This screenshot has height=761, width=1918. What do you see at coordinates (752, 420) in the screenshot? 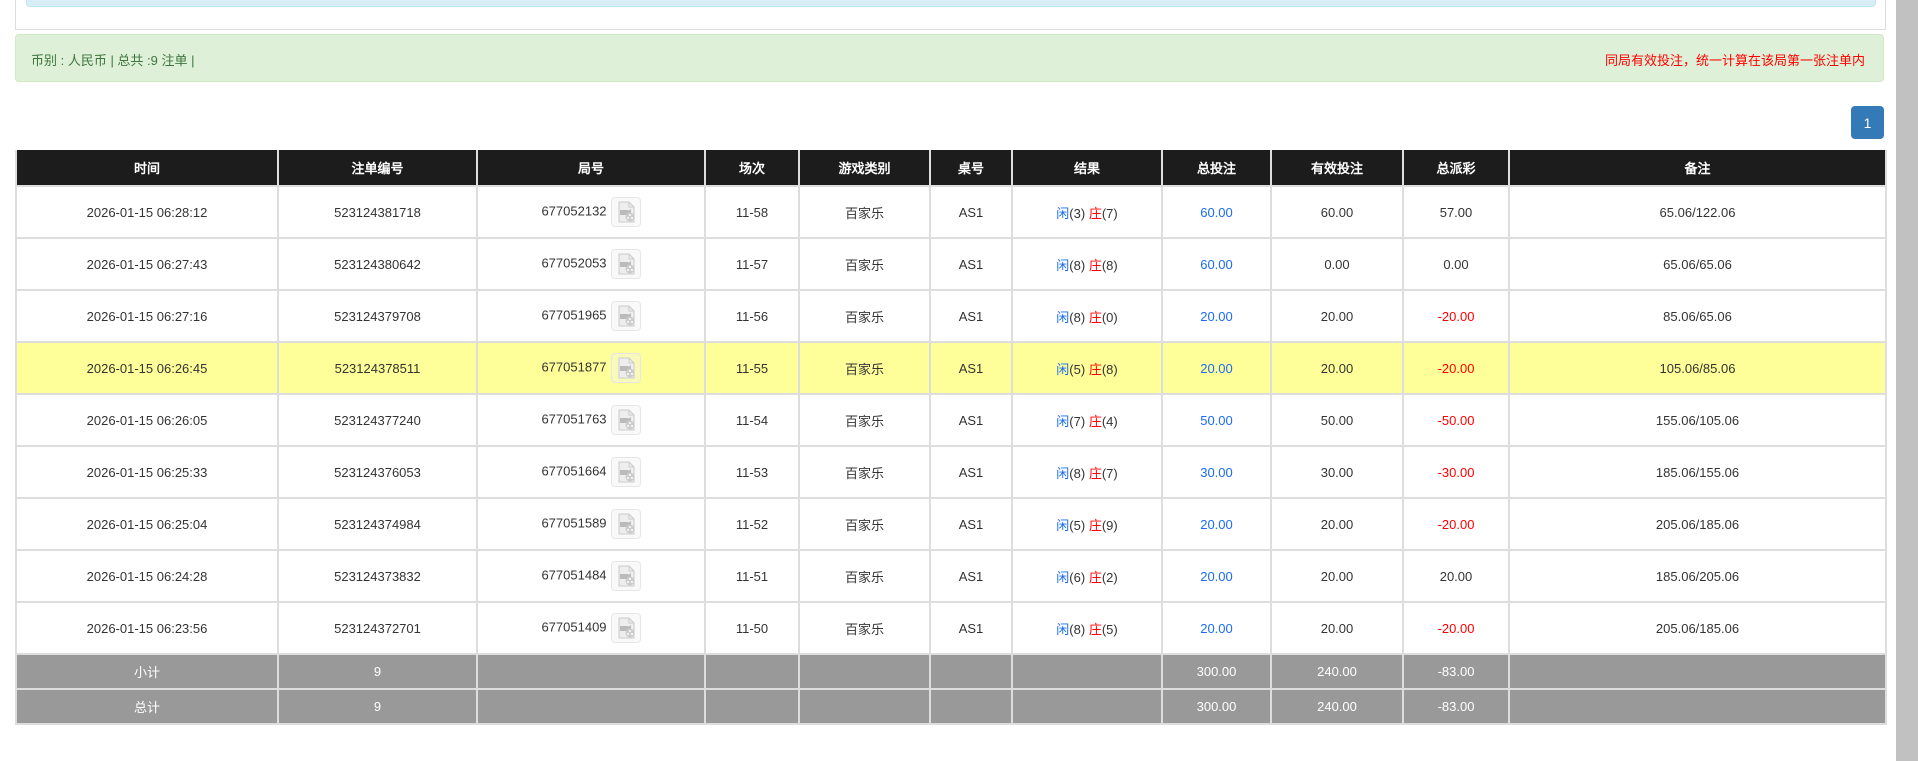
I see `cell-shoe: 11-54` at bounding box center [752, 420].